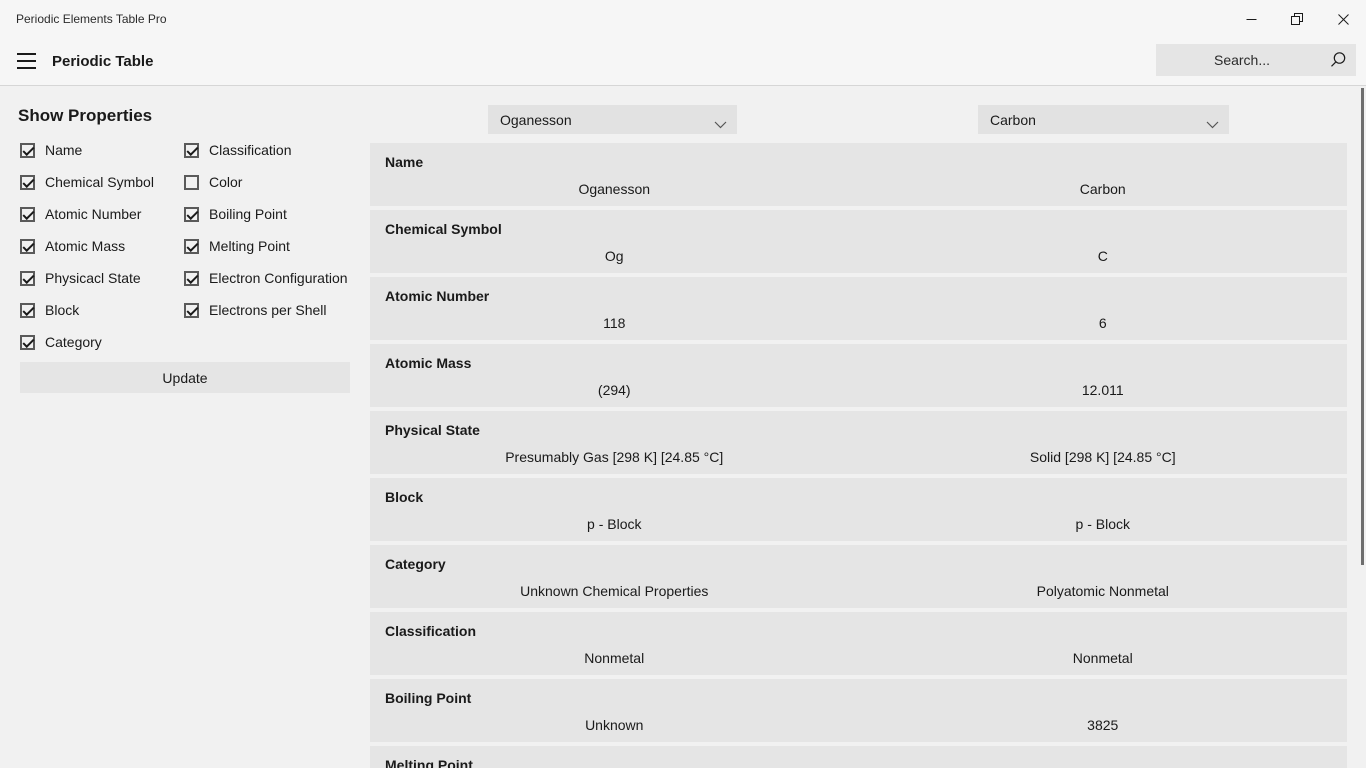 This screenshot has width=1366, height=768. I want to click on checkbox-chemical-symbol: Chemical Symbol, so click(87, 182).